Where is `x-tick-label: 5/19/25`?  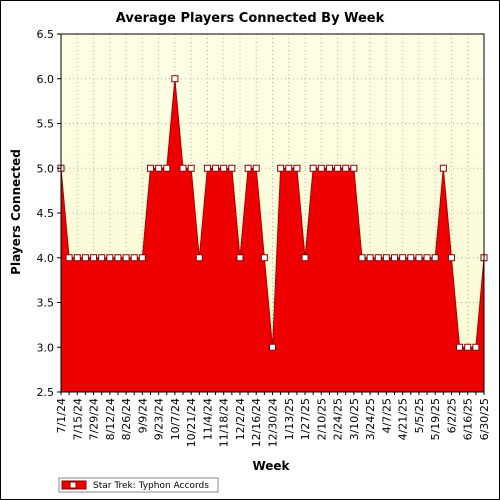
x-tick-label: 5/19/25 is located at coordinates (435, 419).